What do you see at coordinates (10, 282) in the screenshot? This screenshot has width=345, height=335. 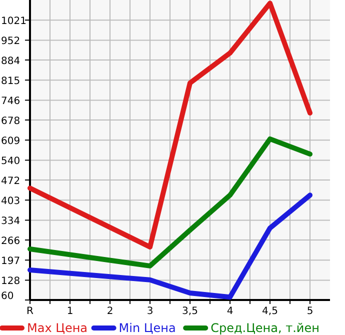 I see `y-tick-label: 128` at bounding box center [10, 282].